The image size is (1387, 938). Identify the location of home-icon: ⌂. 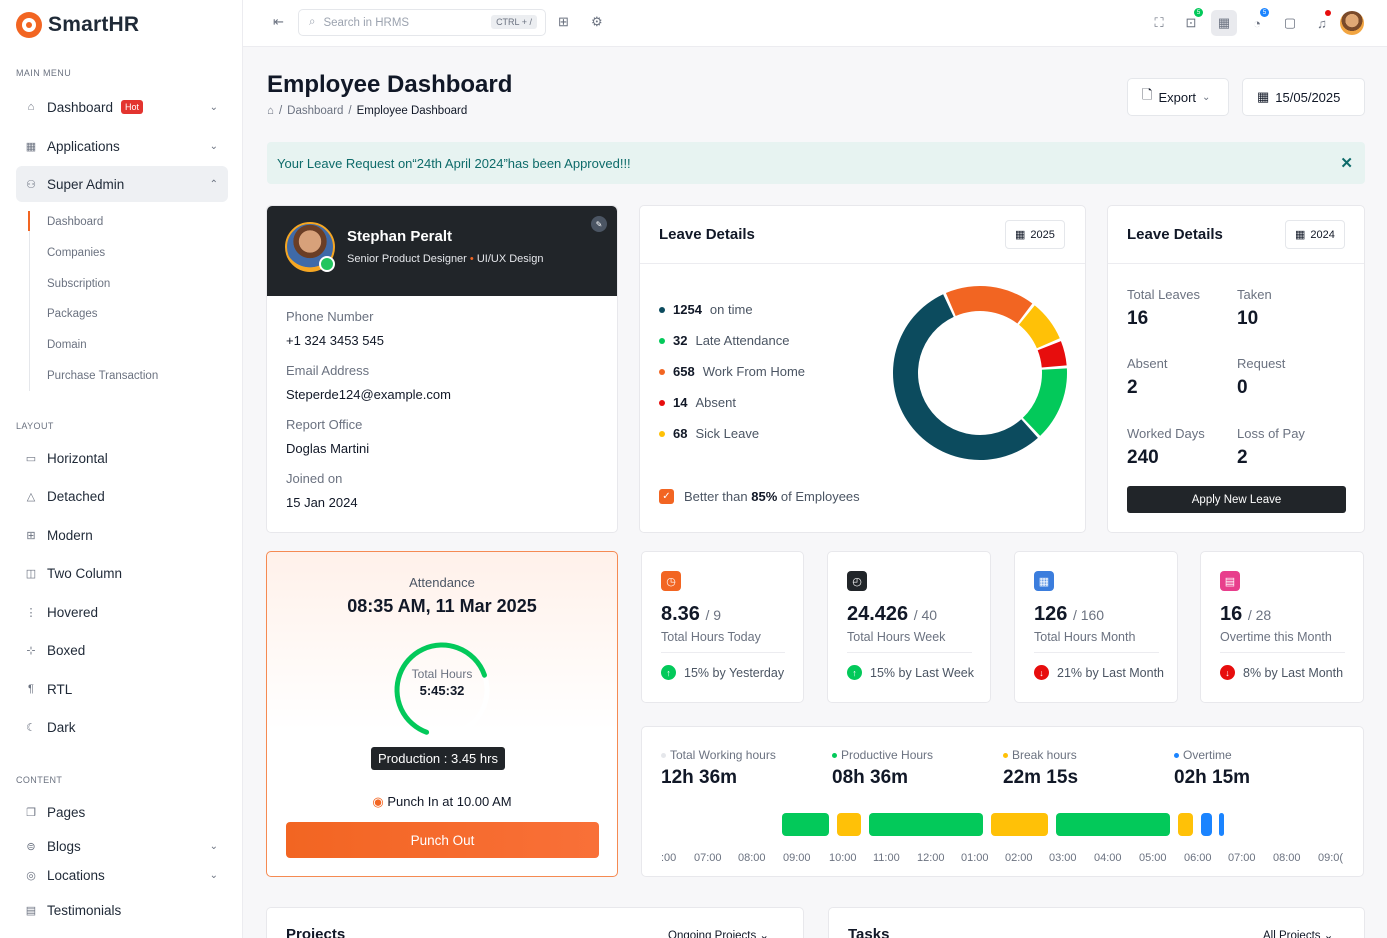
(270, 111).